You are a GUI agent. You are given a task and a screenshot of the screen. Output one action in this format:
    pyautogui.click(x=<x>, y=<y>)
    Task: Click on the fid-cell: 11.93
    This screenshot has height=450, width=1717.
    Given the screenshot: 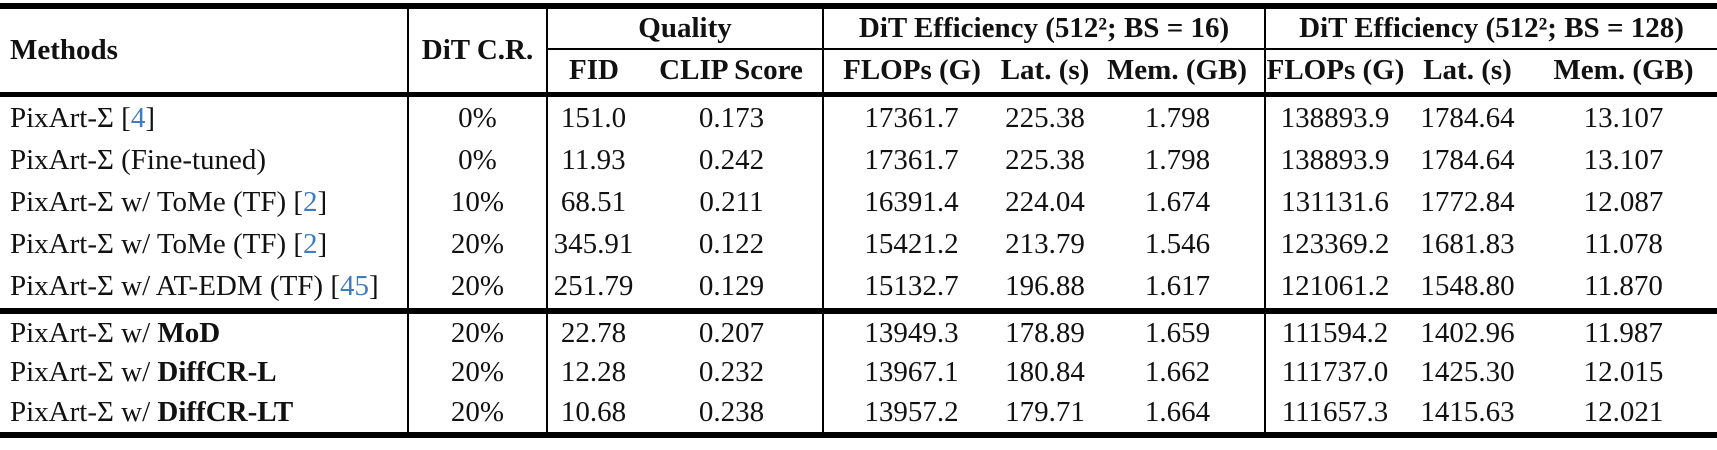 What is the action you would take?
    pyautogui.click(x=593, y=159)
    